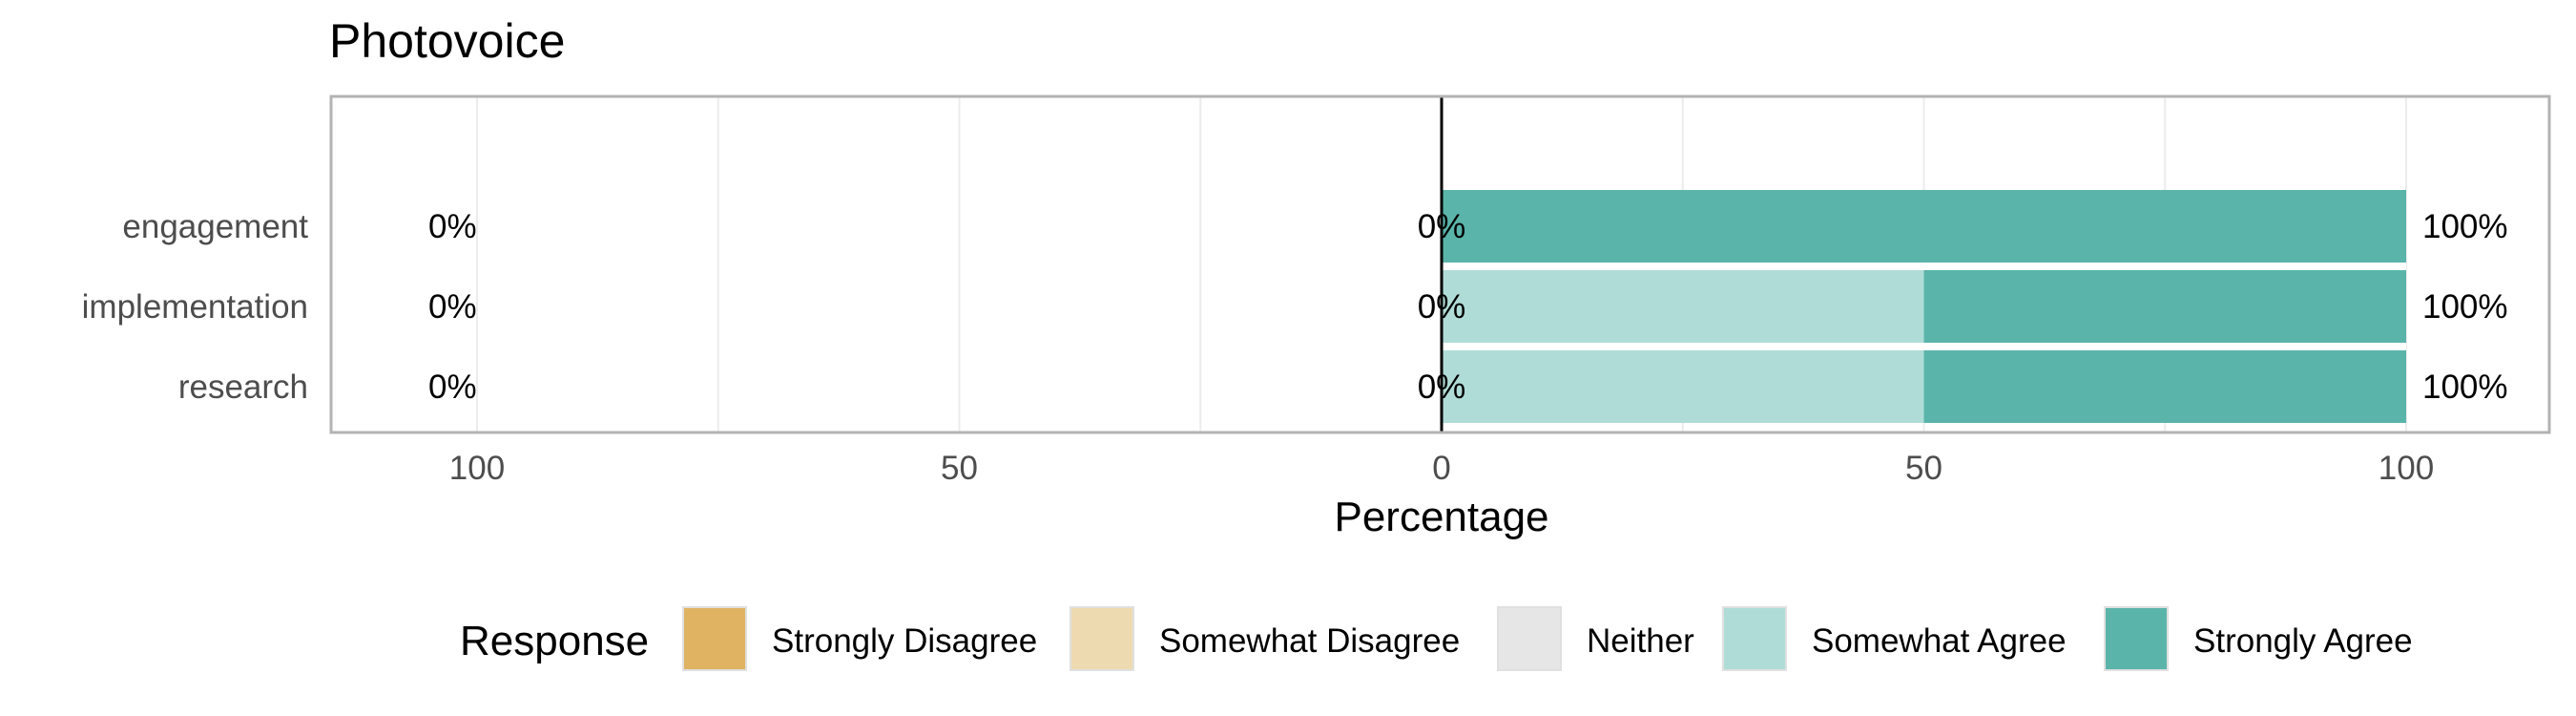  I want to click on legend-title: Response, so click(554, 641).